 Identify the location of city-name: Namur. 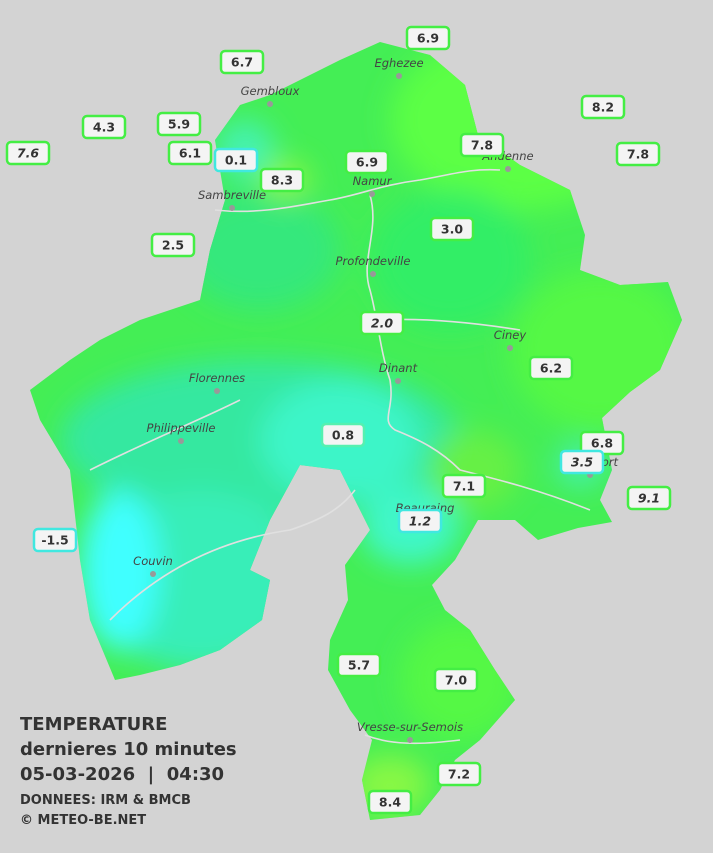
(373, 181).